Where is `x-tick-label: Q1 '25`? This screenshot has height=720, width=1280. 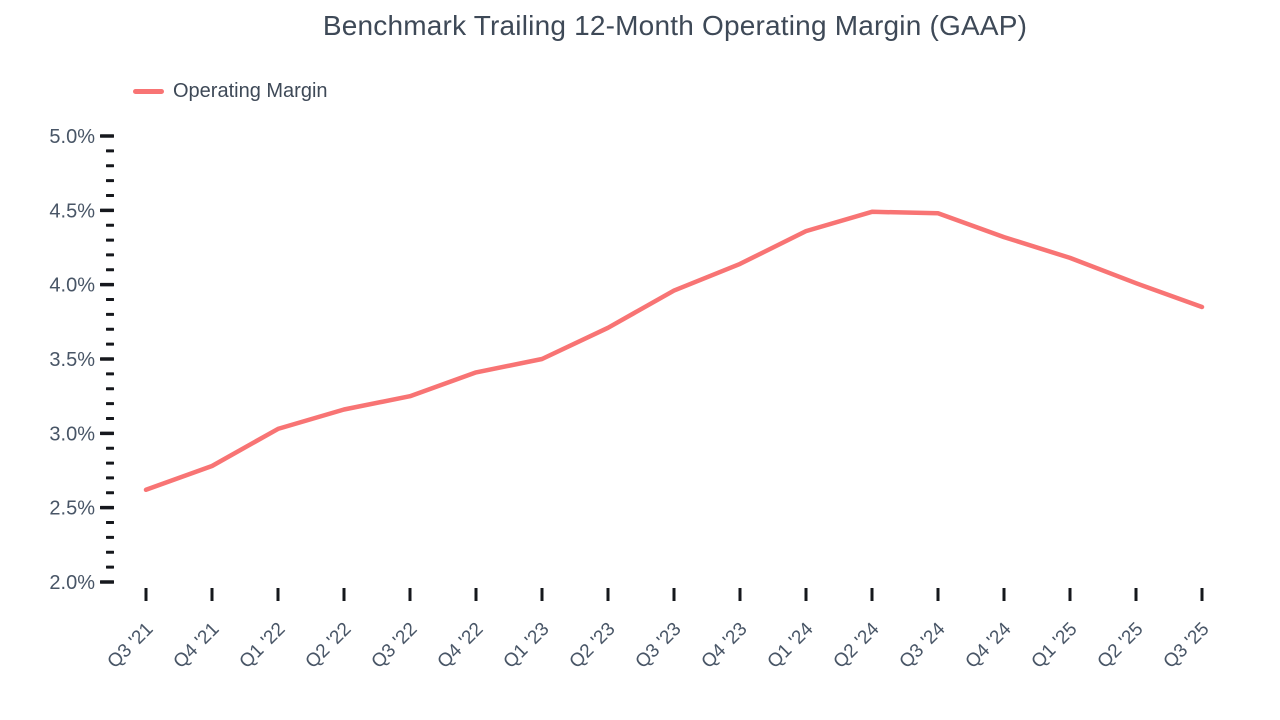
x-tick-label: Q1 '25 is located at coordinates (1055, 646).